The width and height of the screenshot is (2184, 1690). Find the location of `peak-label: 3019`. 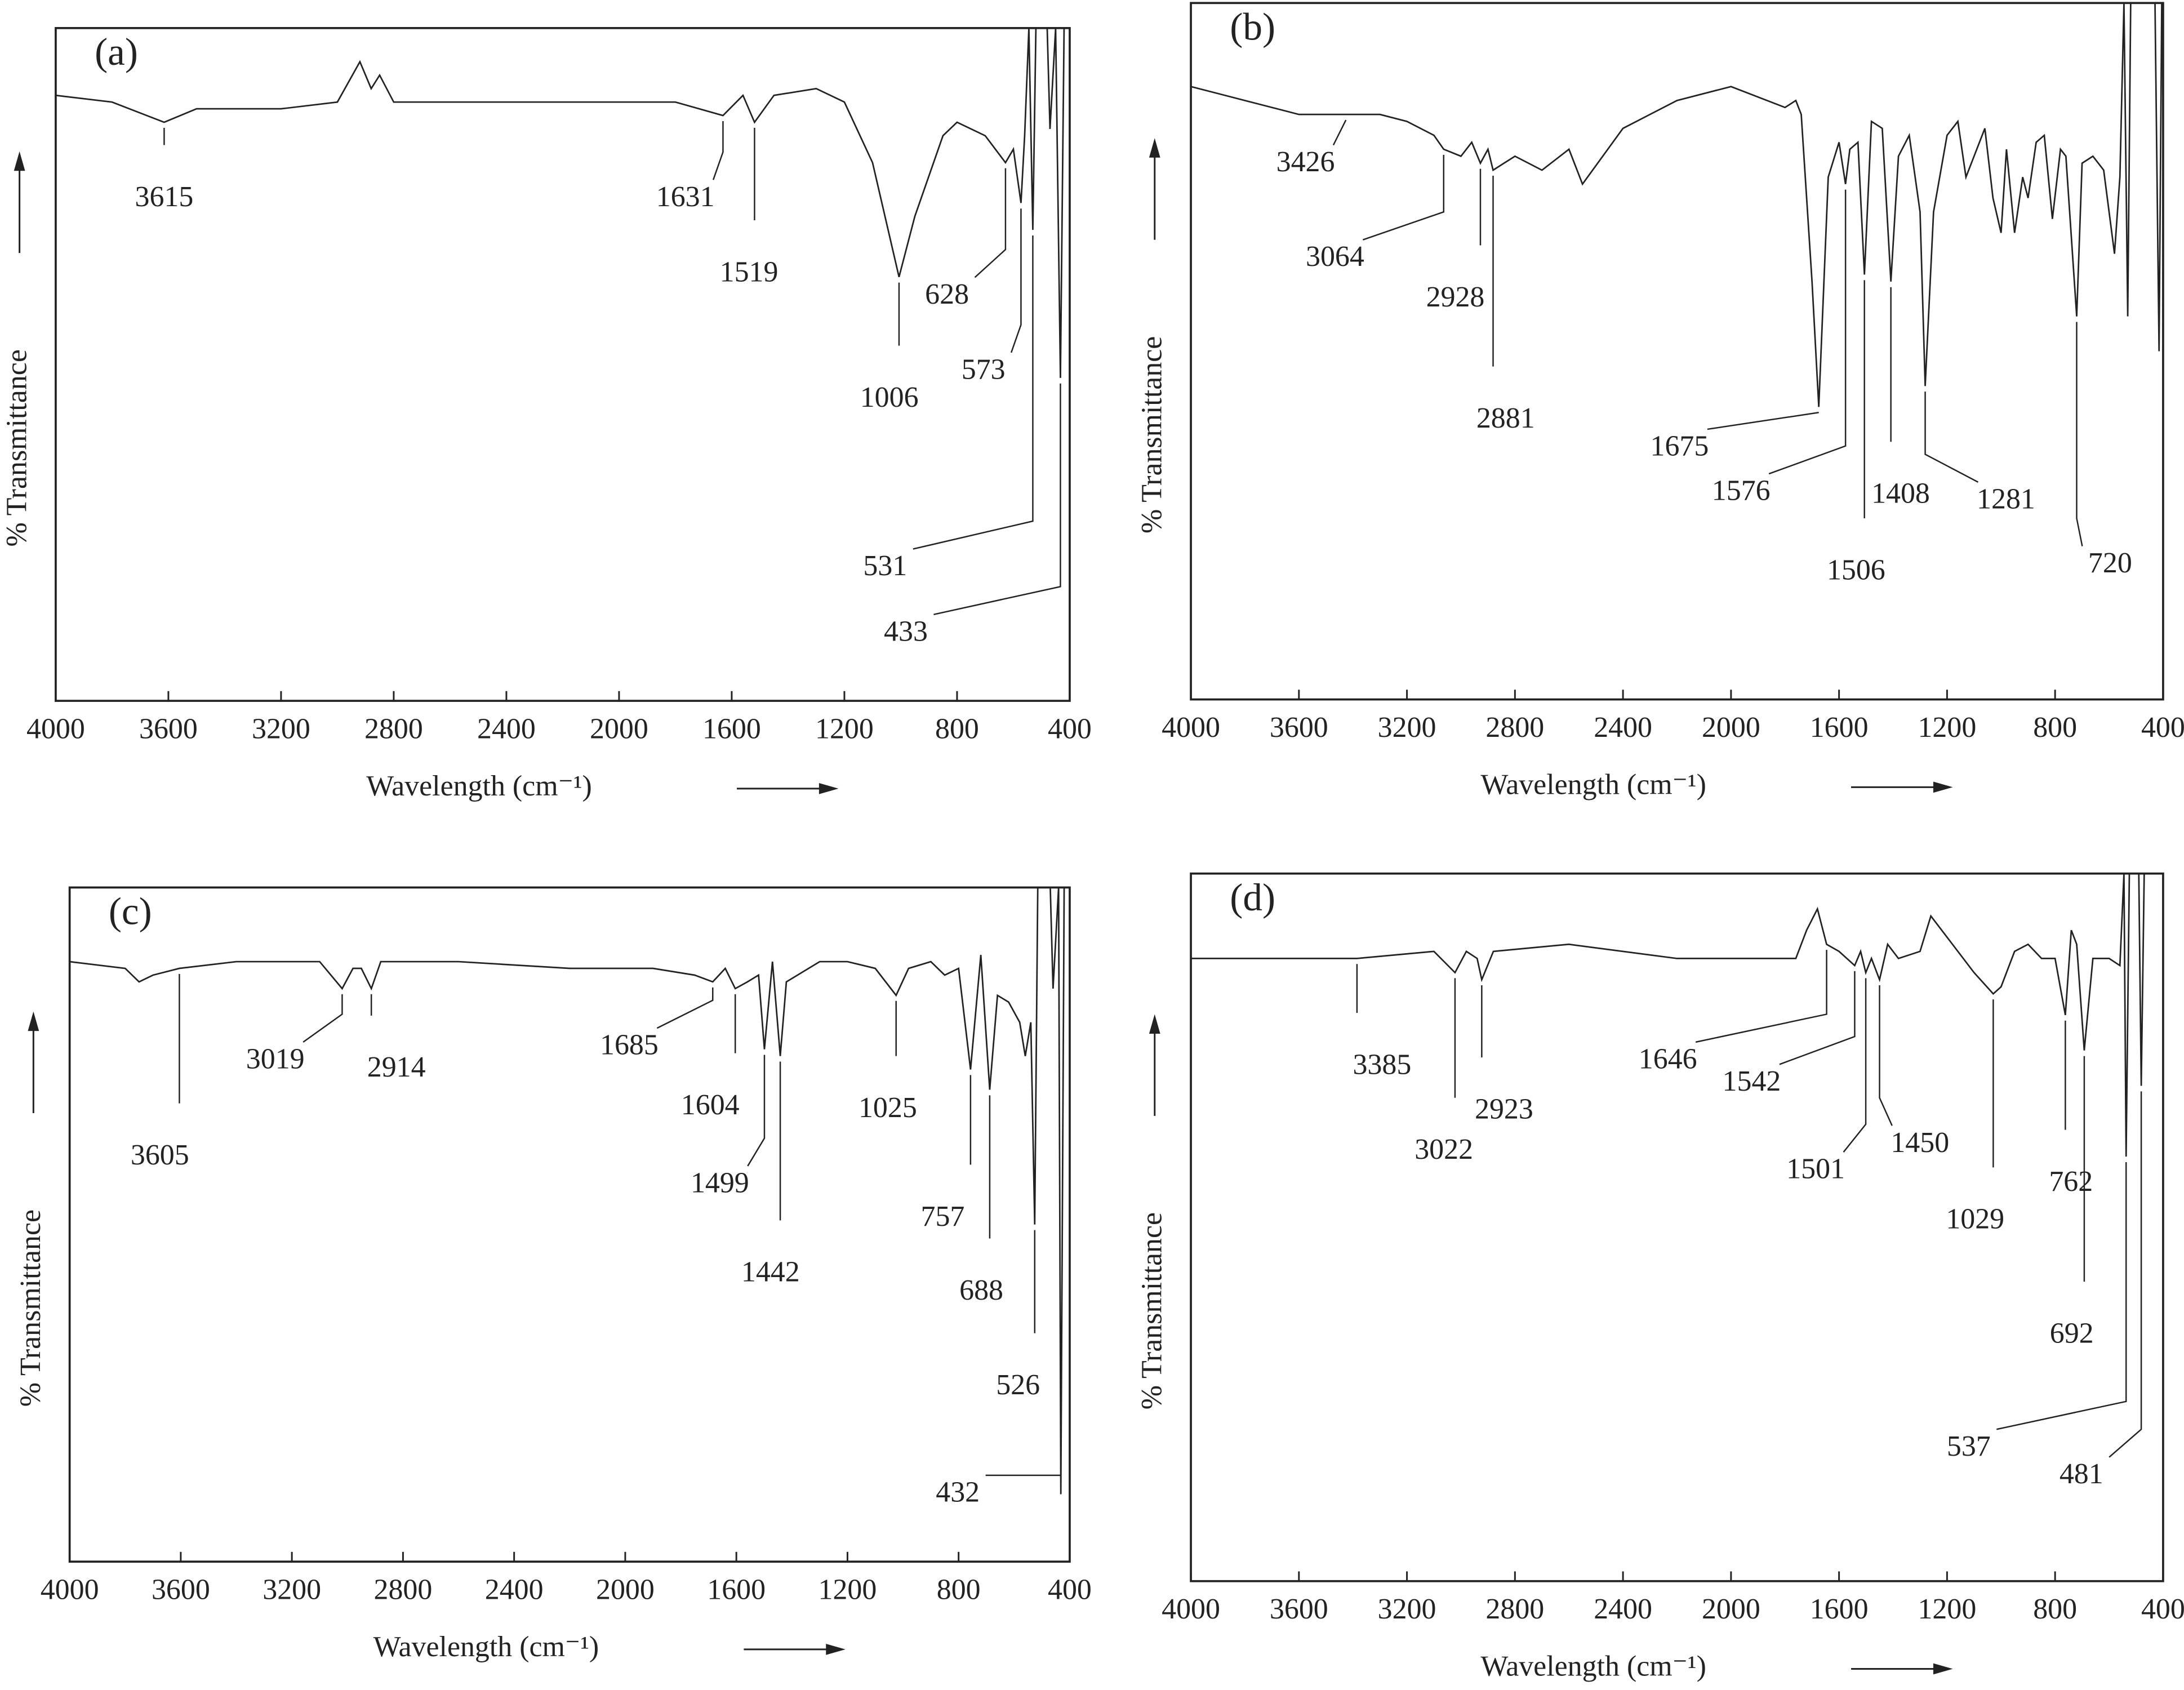

peak-label: 3019 is located at coordinates (275, 1059).